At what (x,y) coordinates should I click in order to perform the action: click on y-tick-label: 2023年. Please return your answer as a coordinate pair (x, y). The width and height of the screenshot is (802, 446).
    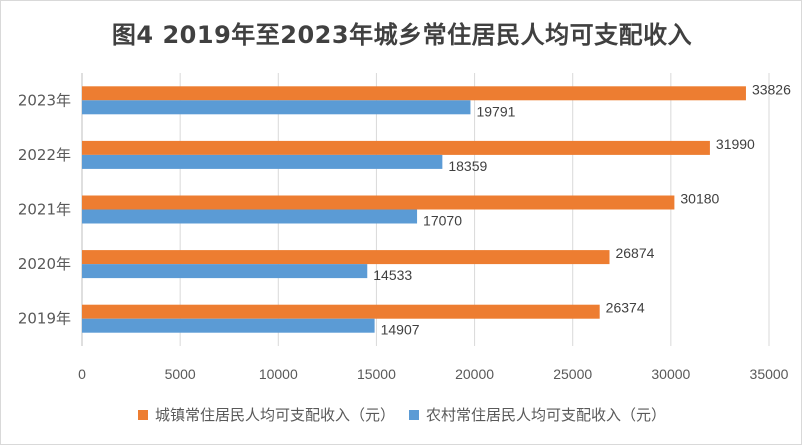
    Looking at the image, I should click on (44, 100).